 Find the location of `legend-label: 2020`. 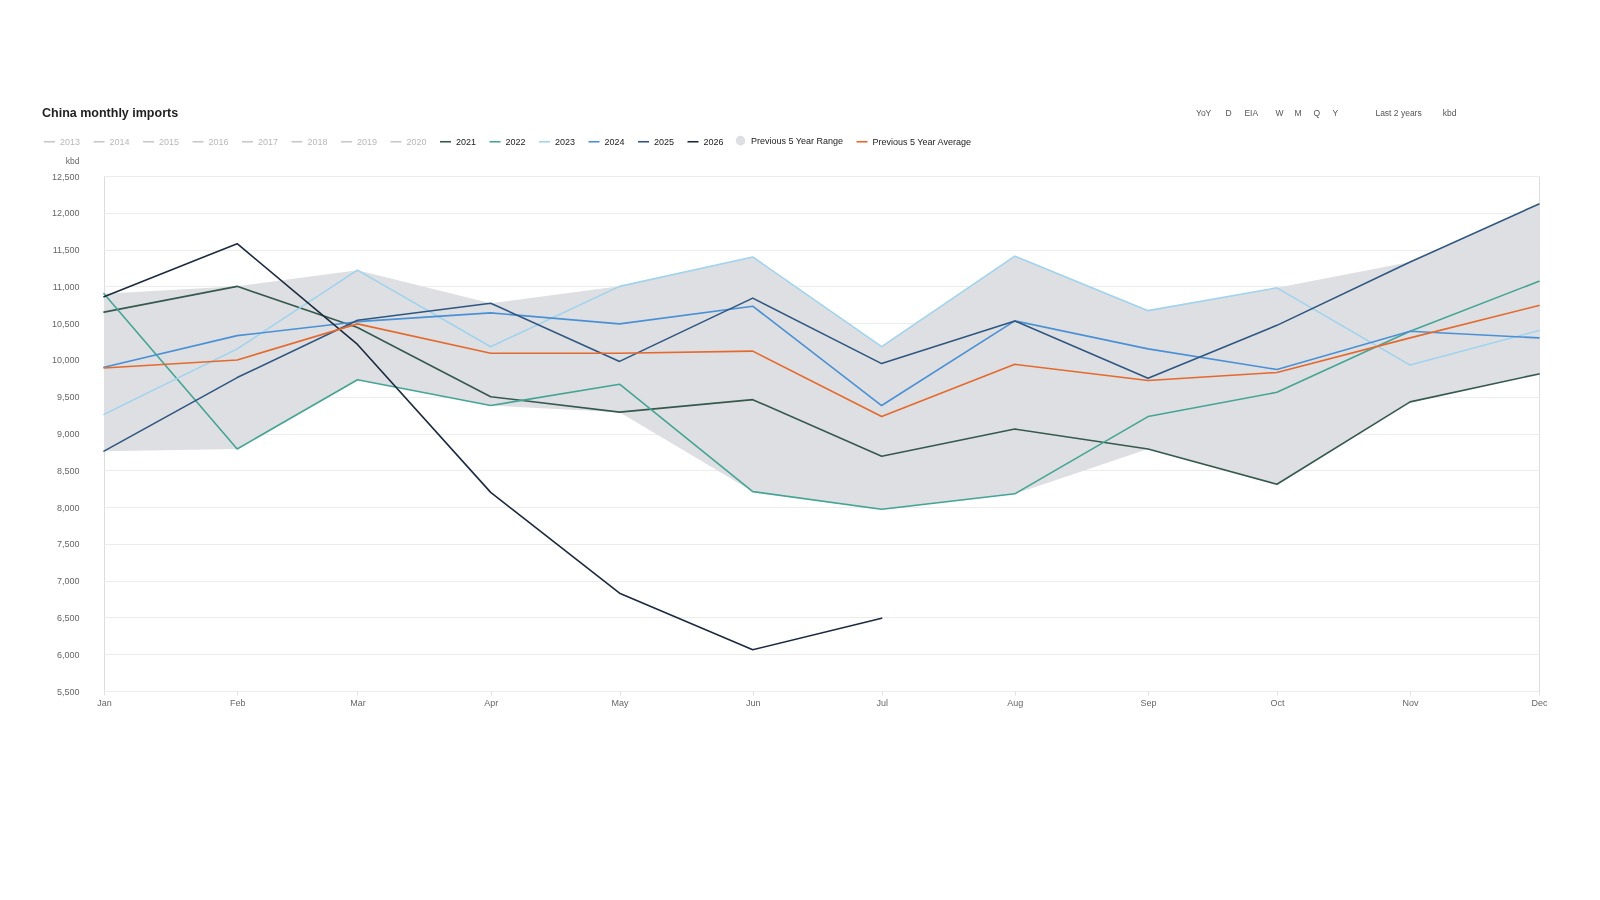

legend-label: 2020 is located at coordinates (416, 141).